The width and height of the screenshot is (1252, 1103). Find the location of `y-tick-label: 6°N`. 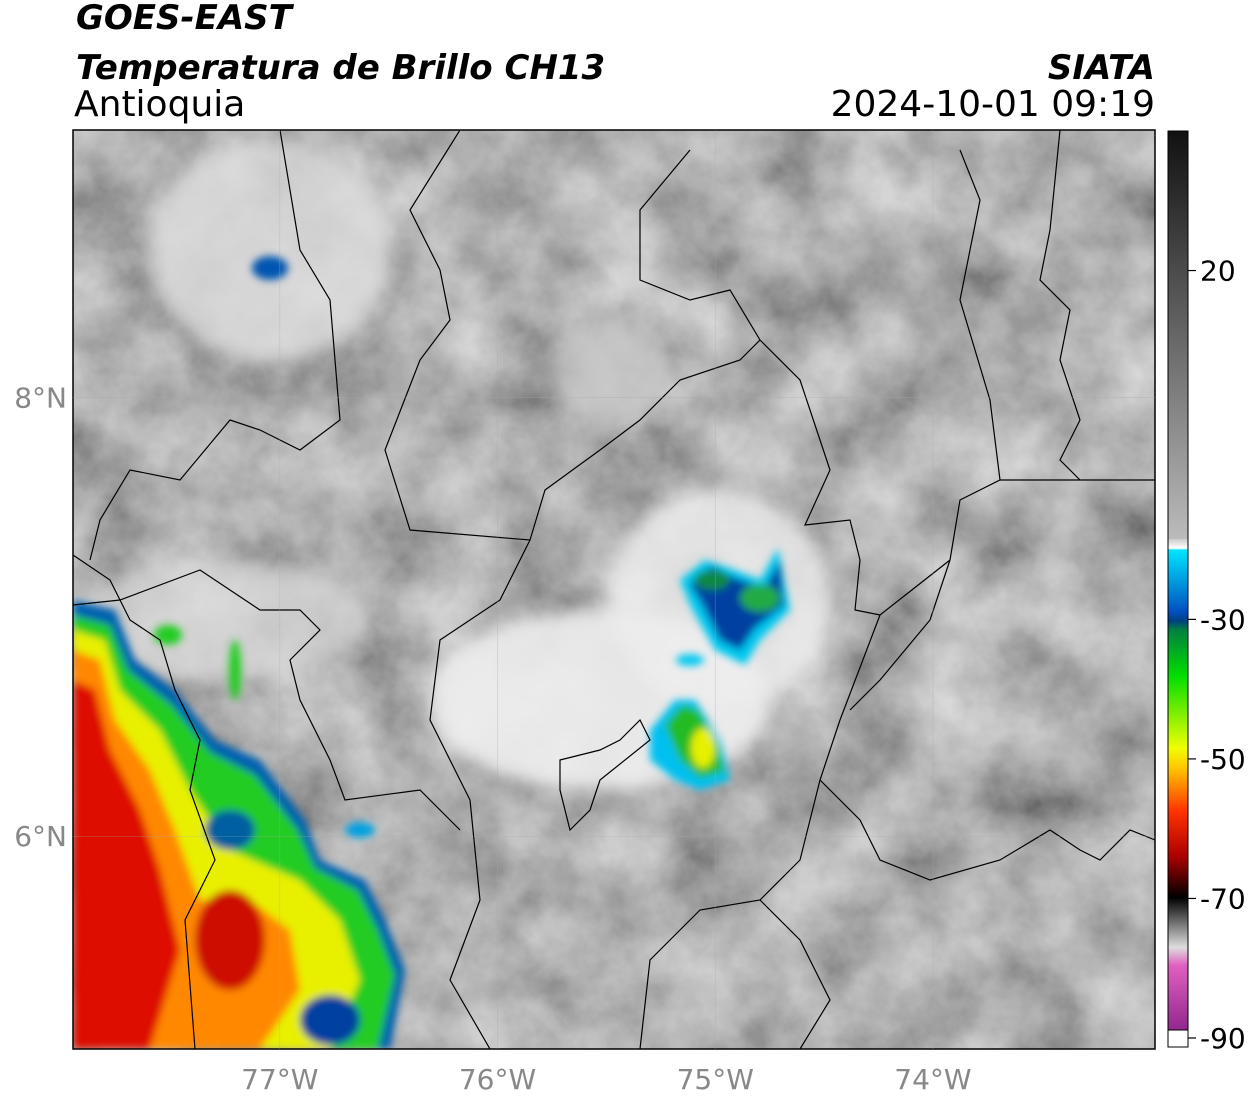

y-tick-label: 6°N is located at coordinates (40, 836).